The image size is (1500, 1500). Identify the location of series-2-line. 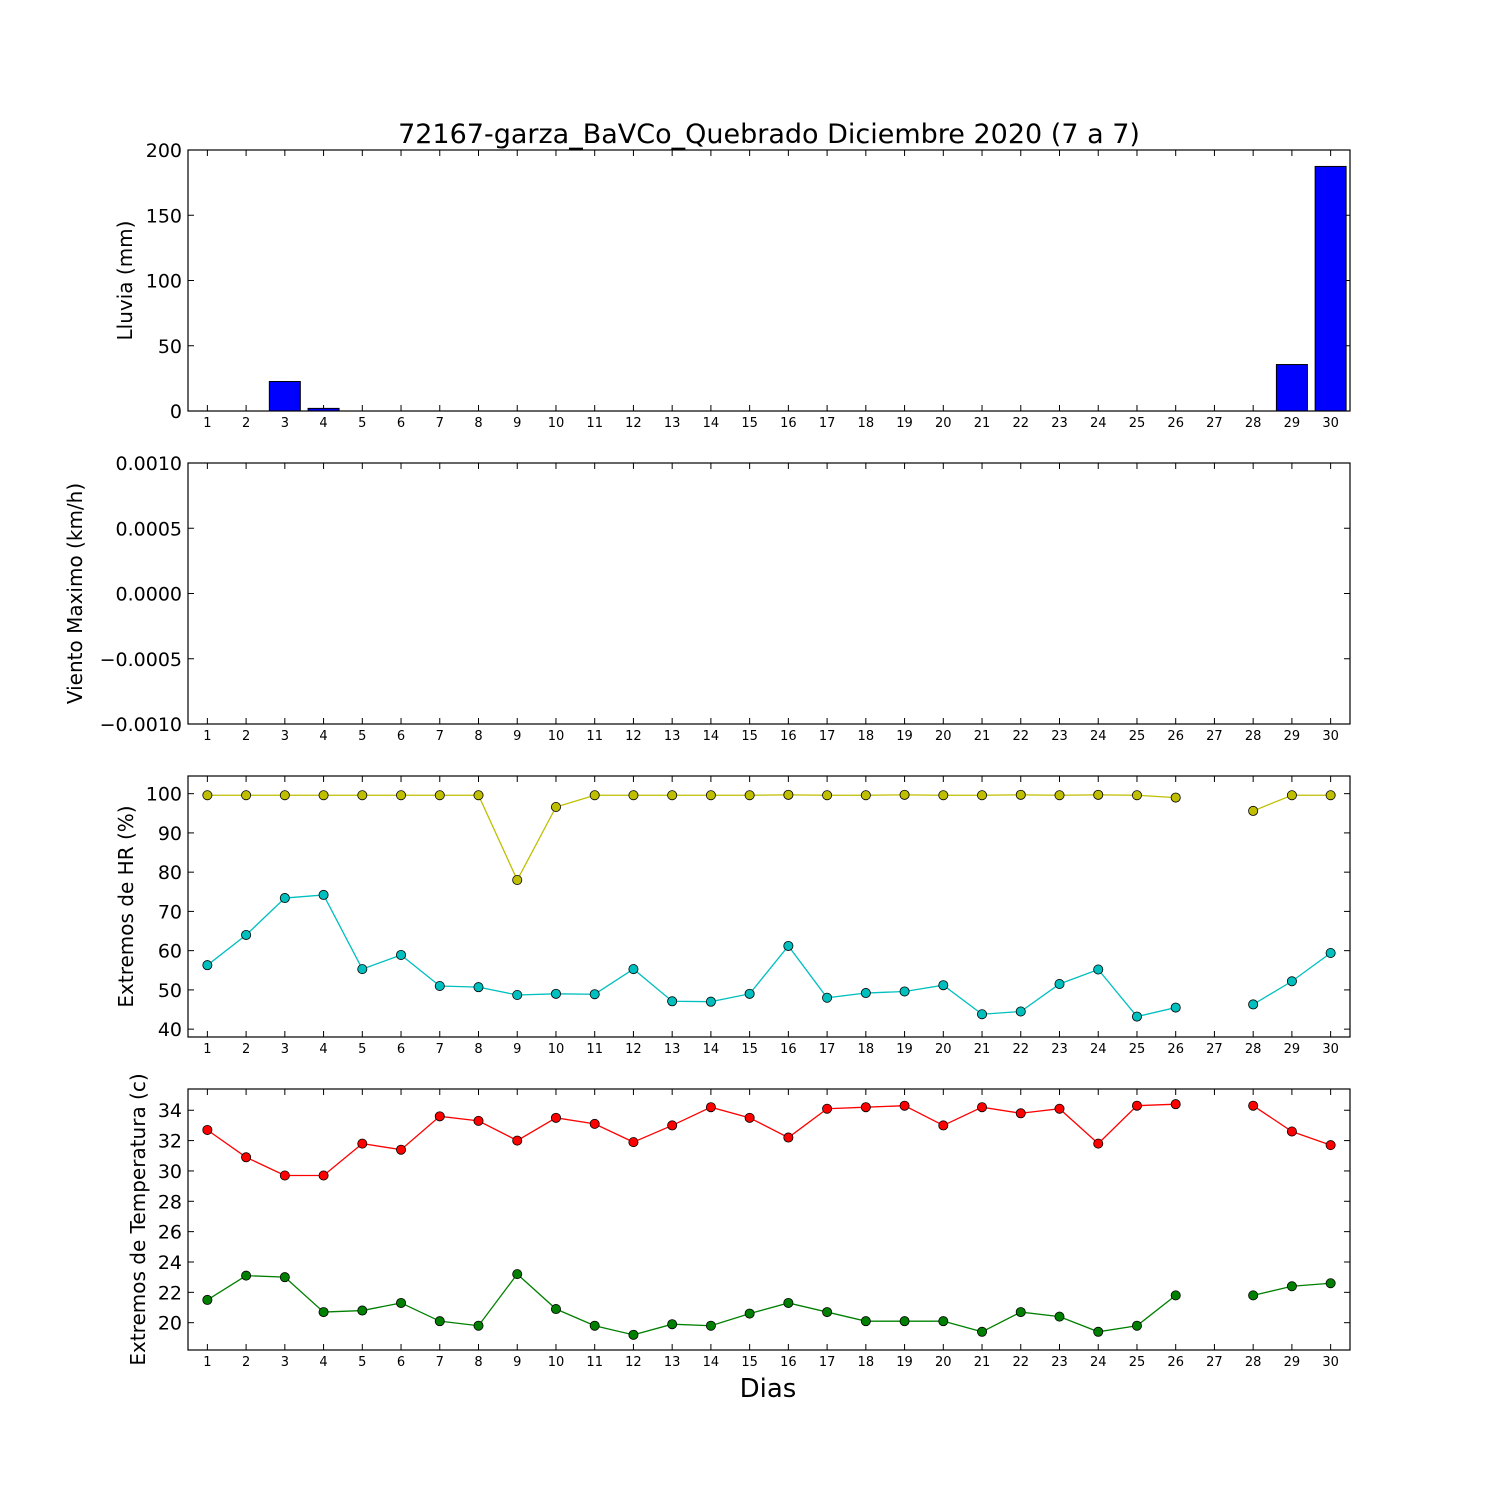
(691, 956).